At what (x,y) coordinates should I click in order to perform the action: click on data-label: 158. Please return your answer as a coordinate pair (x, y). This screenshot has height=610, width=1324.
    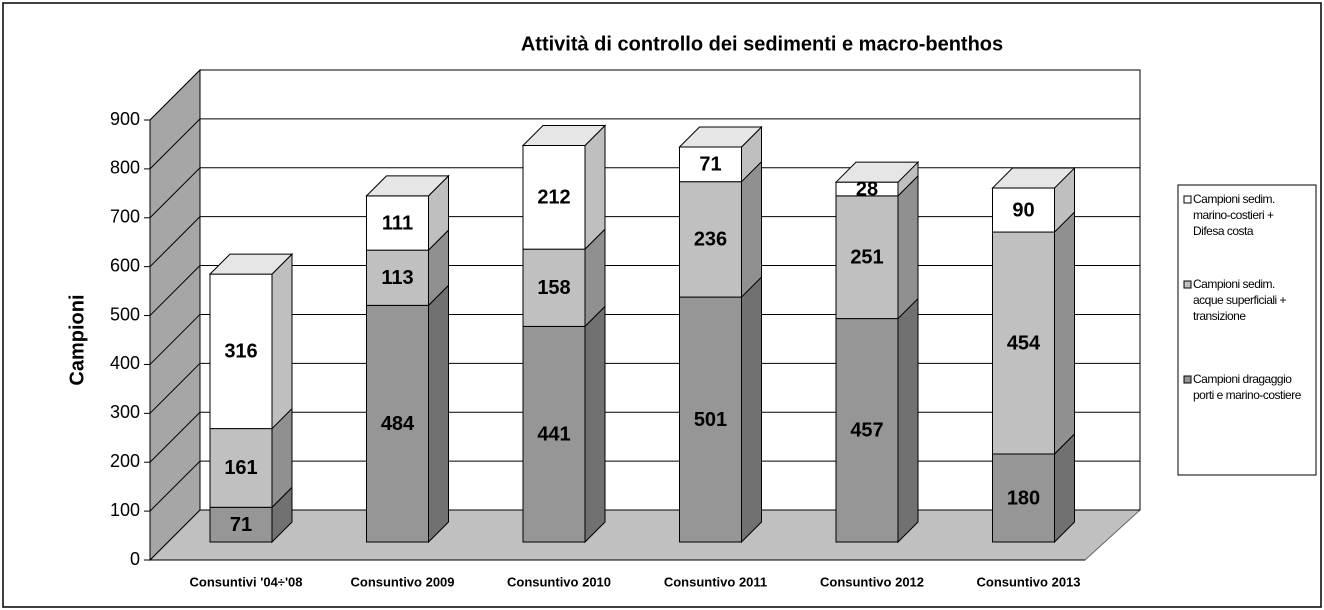
    Looking at the image, I should click on (553, 288).